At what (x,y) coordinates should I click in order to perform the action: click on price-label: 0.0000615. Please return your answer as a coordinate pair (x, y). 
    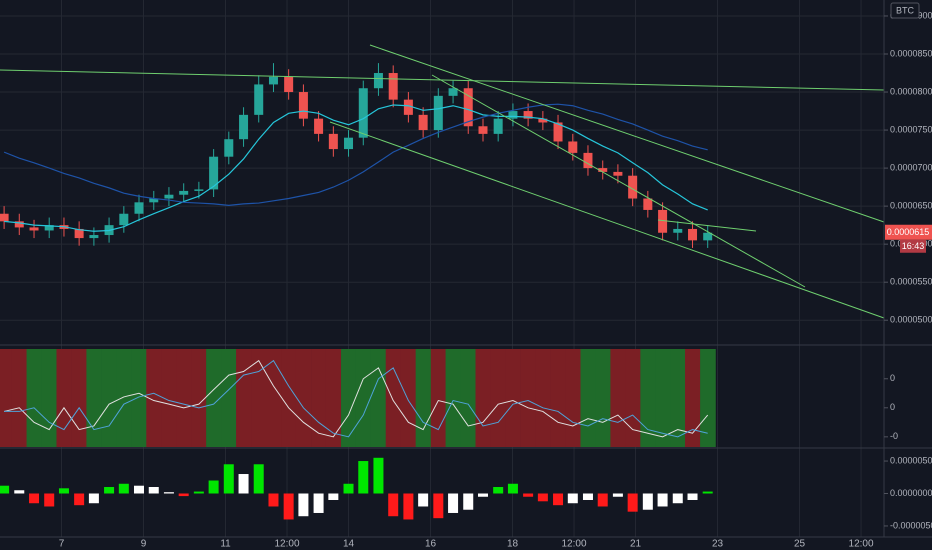
    Looking at the image, I should click on (908, 232).